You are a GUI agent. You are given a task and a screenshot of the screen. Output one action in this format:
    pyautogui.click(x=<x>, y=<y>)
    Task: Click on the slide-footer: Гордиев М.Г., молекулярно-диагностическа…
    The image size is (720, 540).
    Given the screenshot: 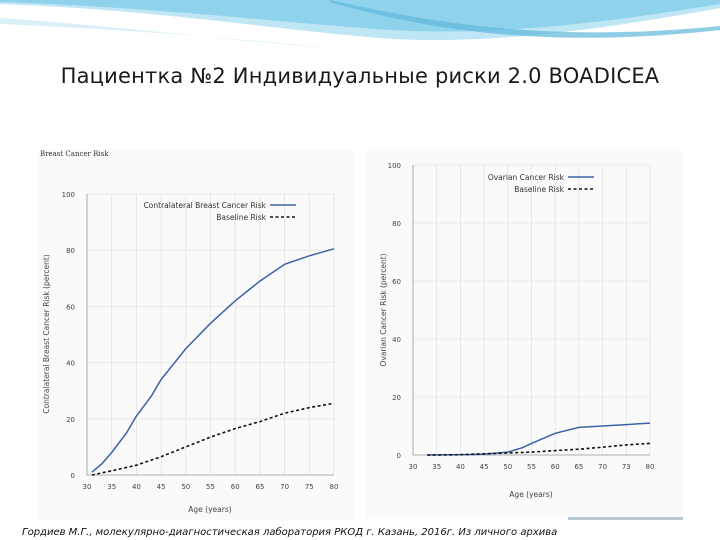 What is the action you would take?
    pyautogui.click(x=290, y=532)
    